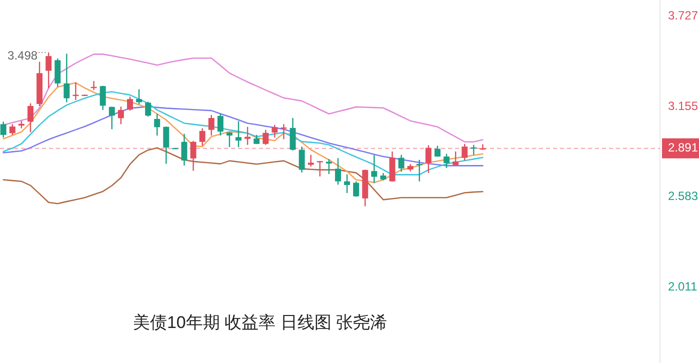 The height and width of the screenshot is (363, 699). Describe the element at coordinates (683, 105) in the screenshot. I see `y-tick-label: 3.155` at that location.